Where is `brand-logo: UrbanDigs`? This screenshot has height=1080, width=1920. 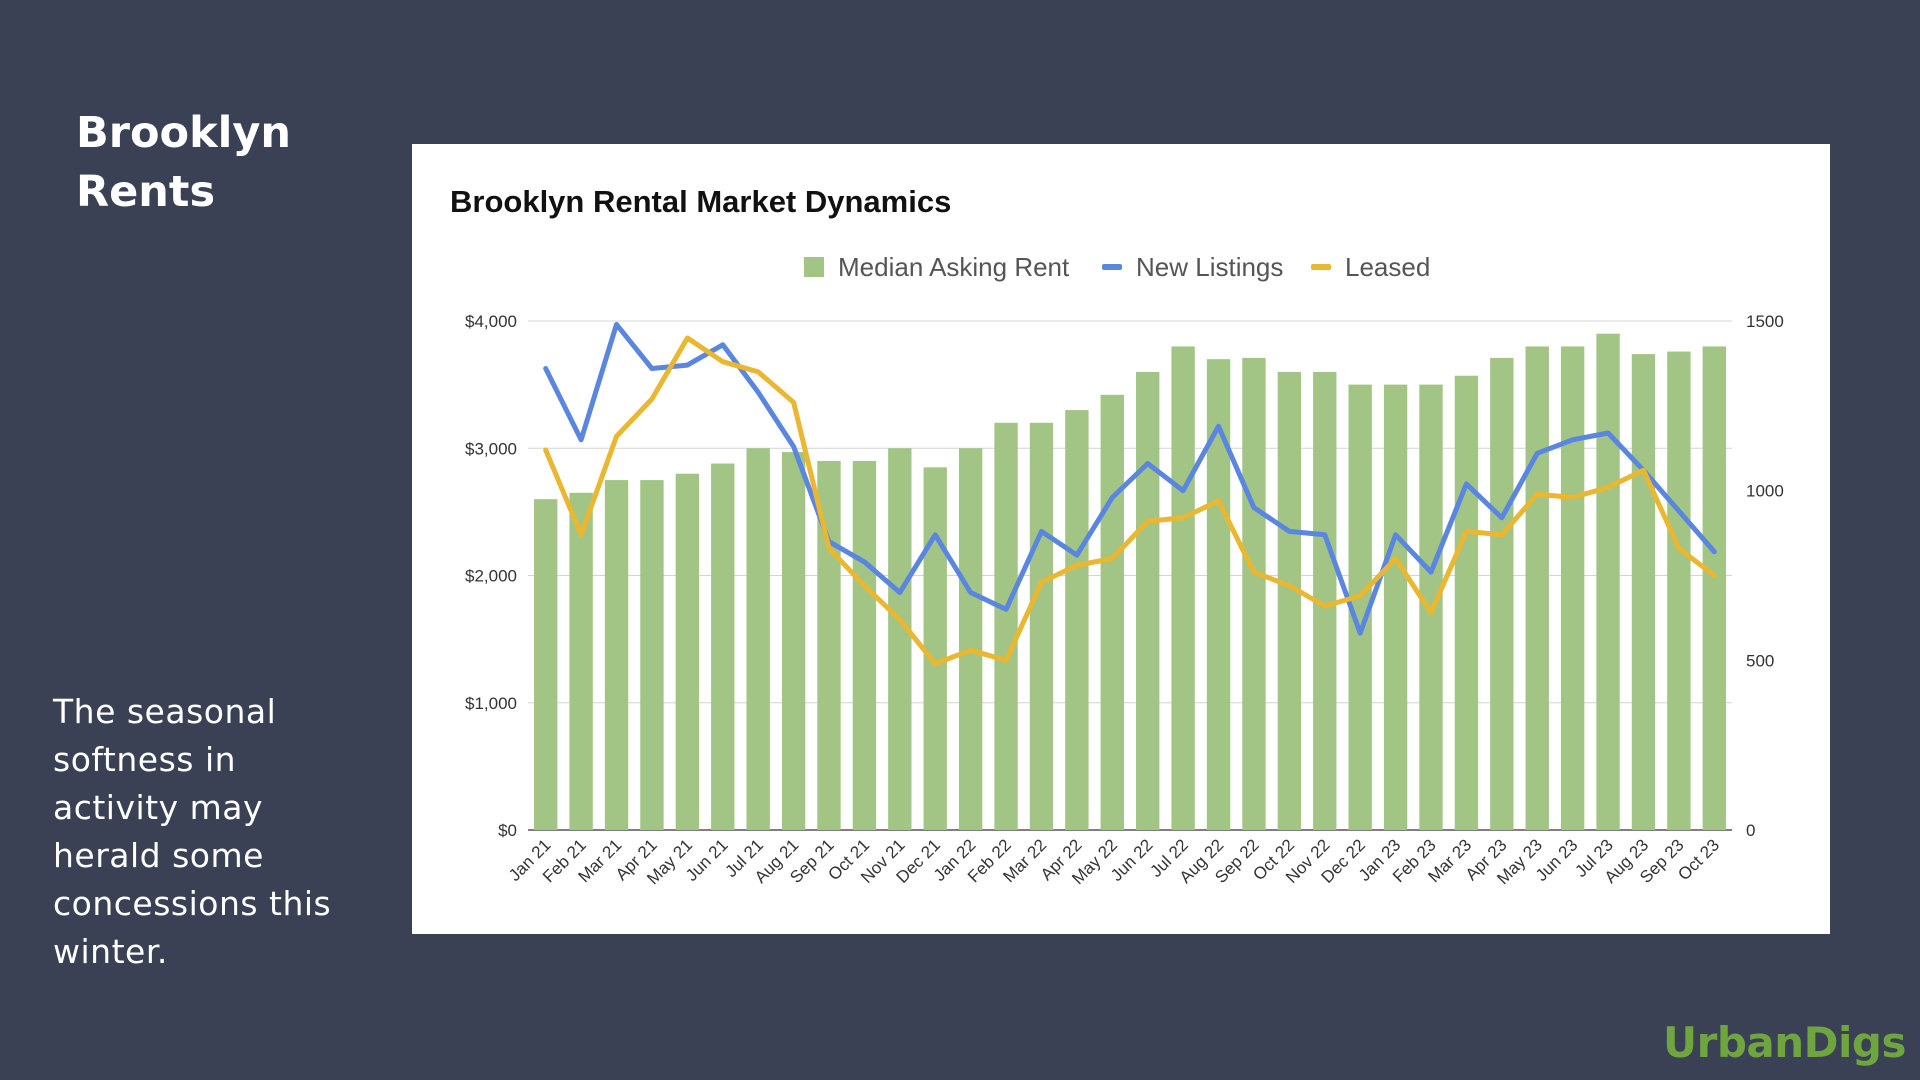 brand-logo: UrbanDigs is located at coordinates (1784, 1042).